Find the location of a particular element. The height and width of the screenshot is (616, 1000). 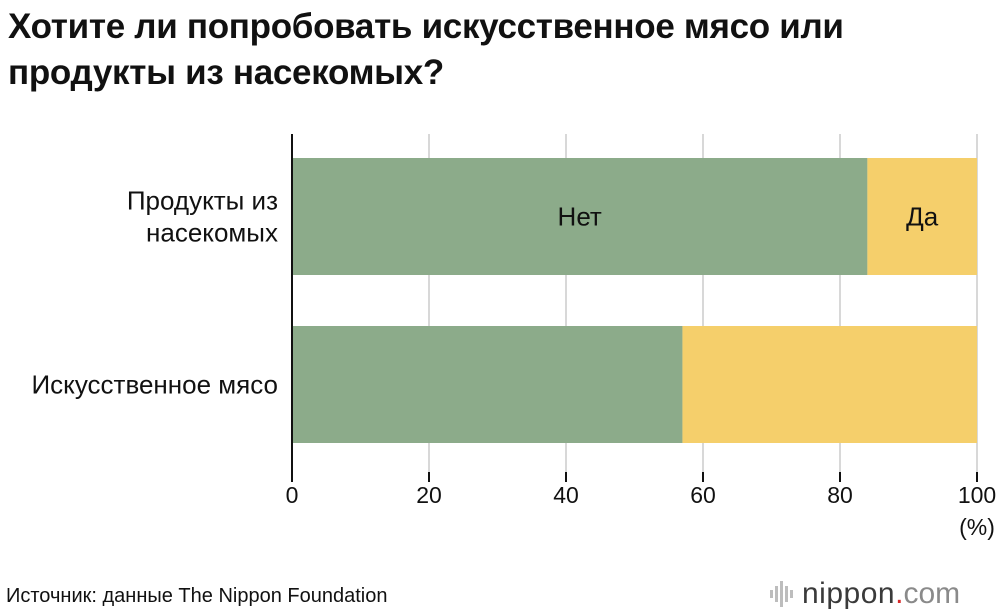

tick-label-20: 20 is located at coordinates (429, 495).